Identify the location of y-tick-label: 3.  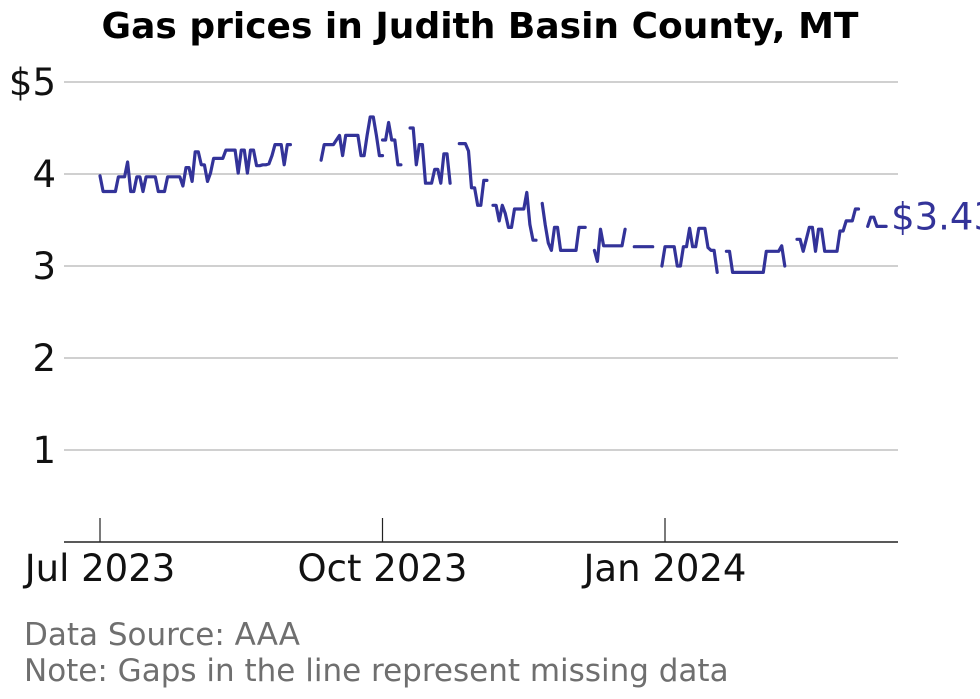
(44, 266).